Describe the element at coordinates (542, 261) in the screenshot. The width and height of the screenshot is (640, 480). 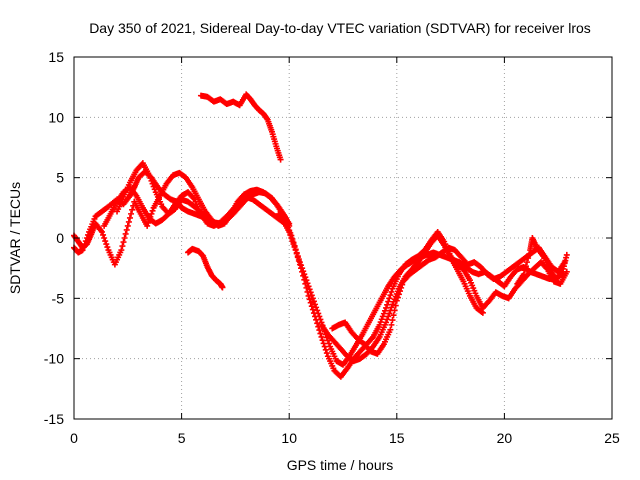
I see `series-arc11` at that location.